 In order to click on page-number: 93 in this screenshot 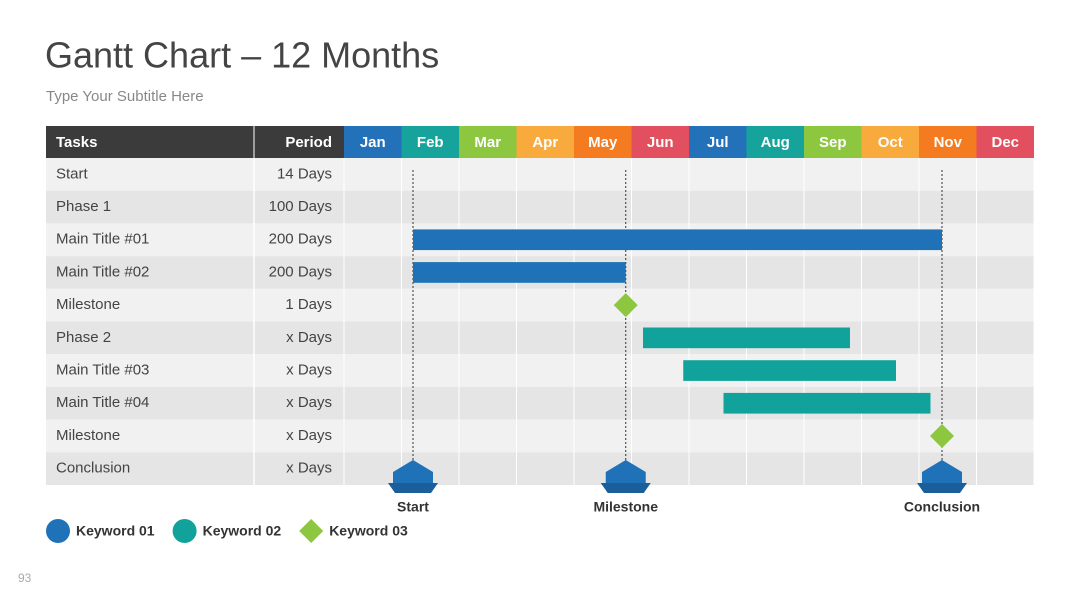, I will do `click(25, 578)`.